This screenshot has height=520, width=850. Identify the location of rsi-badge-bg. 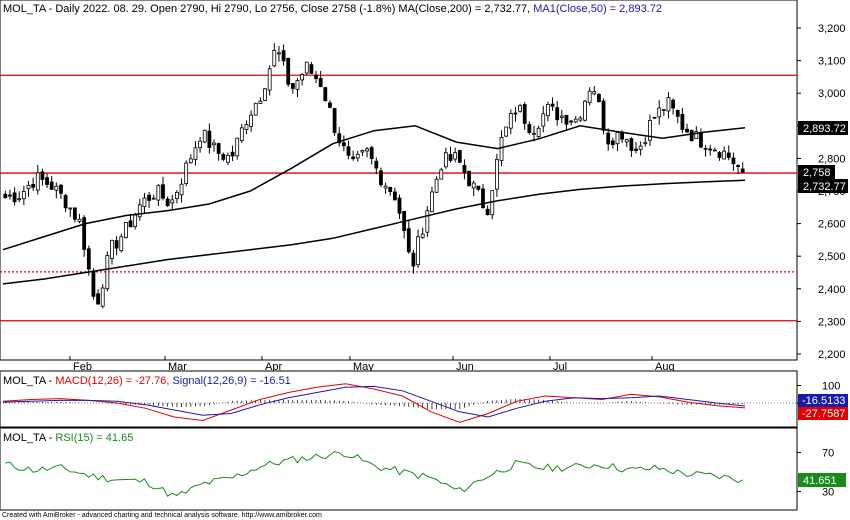
(822, 480).